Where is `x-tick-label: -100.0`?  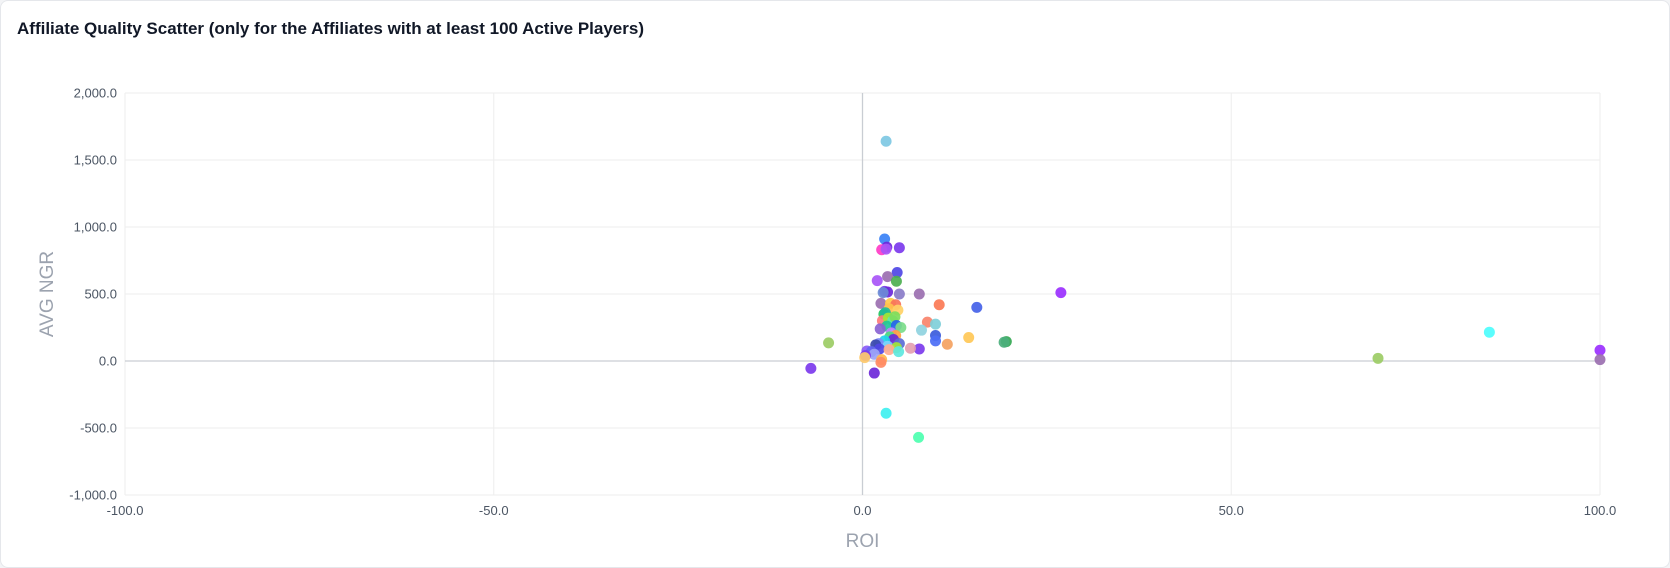
x-tick-label: -100.0 is located at coordinates (125, 510).